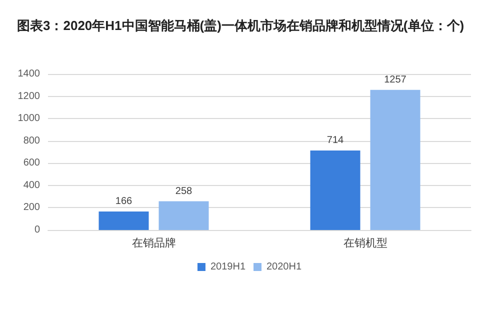 The image size is (499, 323). Describe the element at coordinates (240, 25) in the screenshot. I see `chart-title: 图表3：2020年H1中国智能马桶(盖)一体机市场在销品牌和机型情况(单位：个)` at that location.